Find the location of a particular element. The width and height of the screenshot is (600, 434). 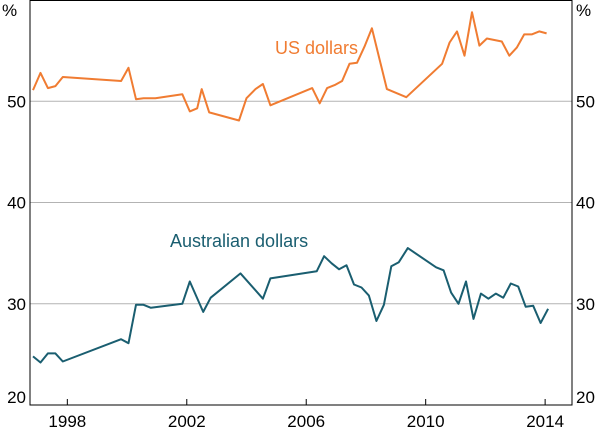

series-label-australian-dollars: Australian dollars is located at coordinates (239, 241).